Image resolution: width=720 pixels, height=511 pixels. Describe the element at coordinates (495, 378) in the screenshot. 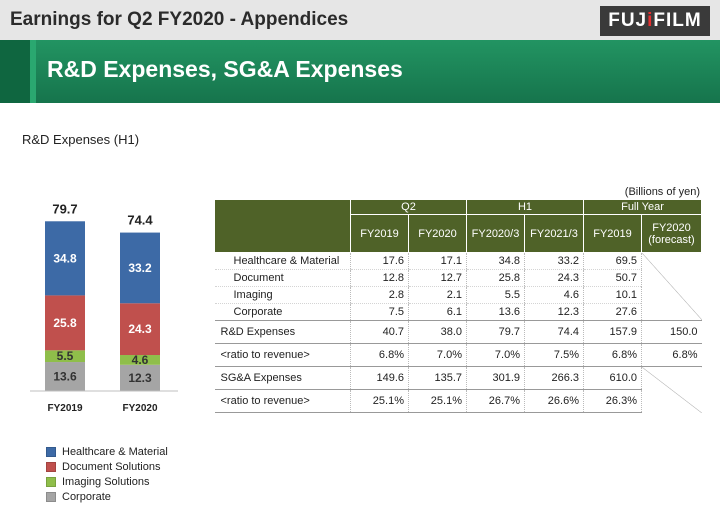

I see `cell: 301.9` at that location.